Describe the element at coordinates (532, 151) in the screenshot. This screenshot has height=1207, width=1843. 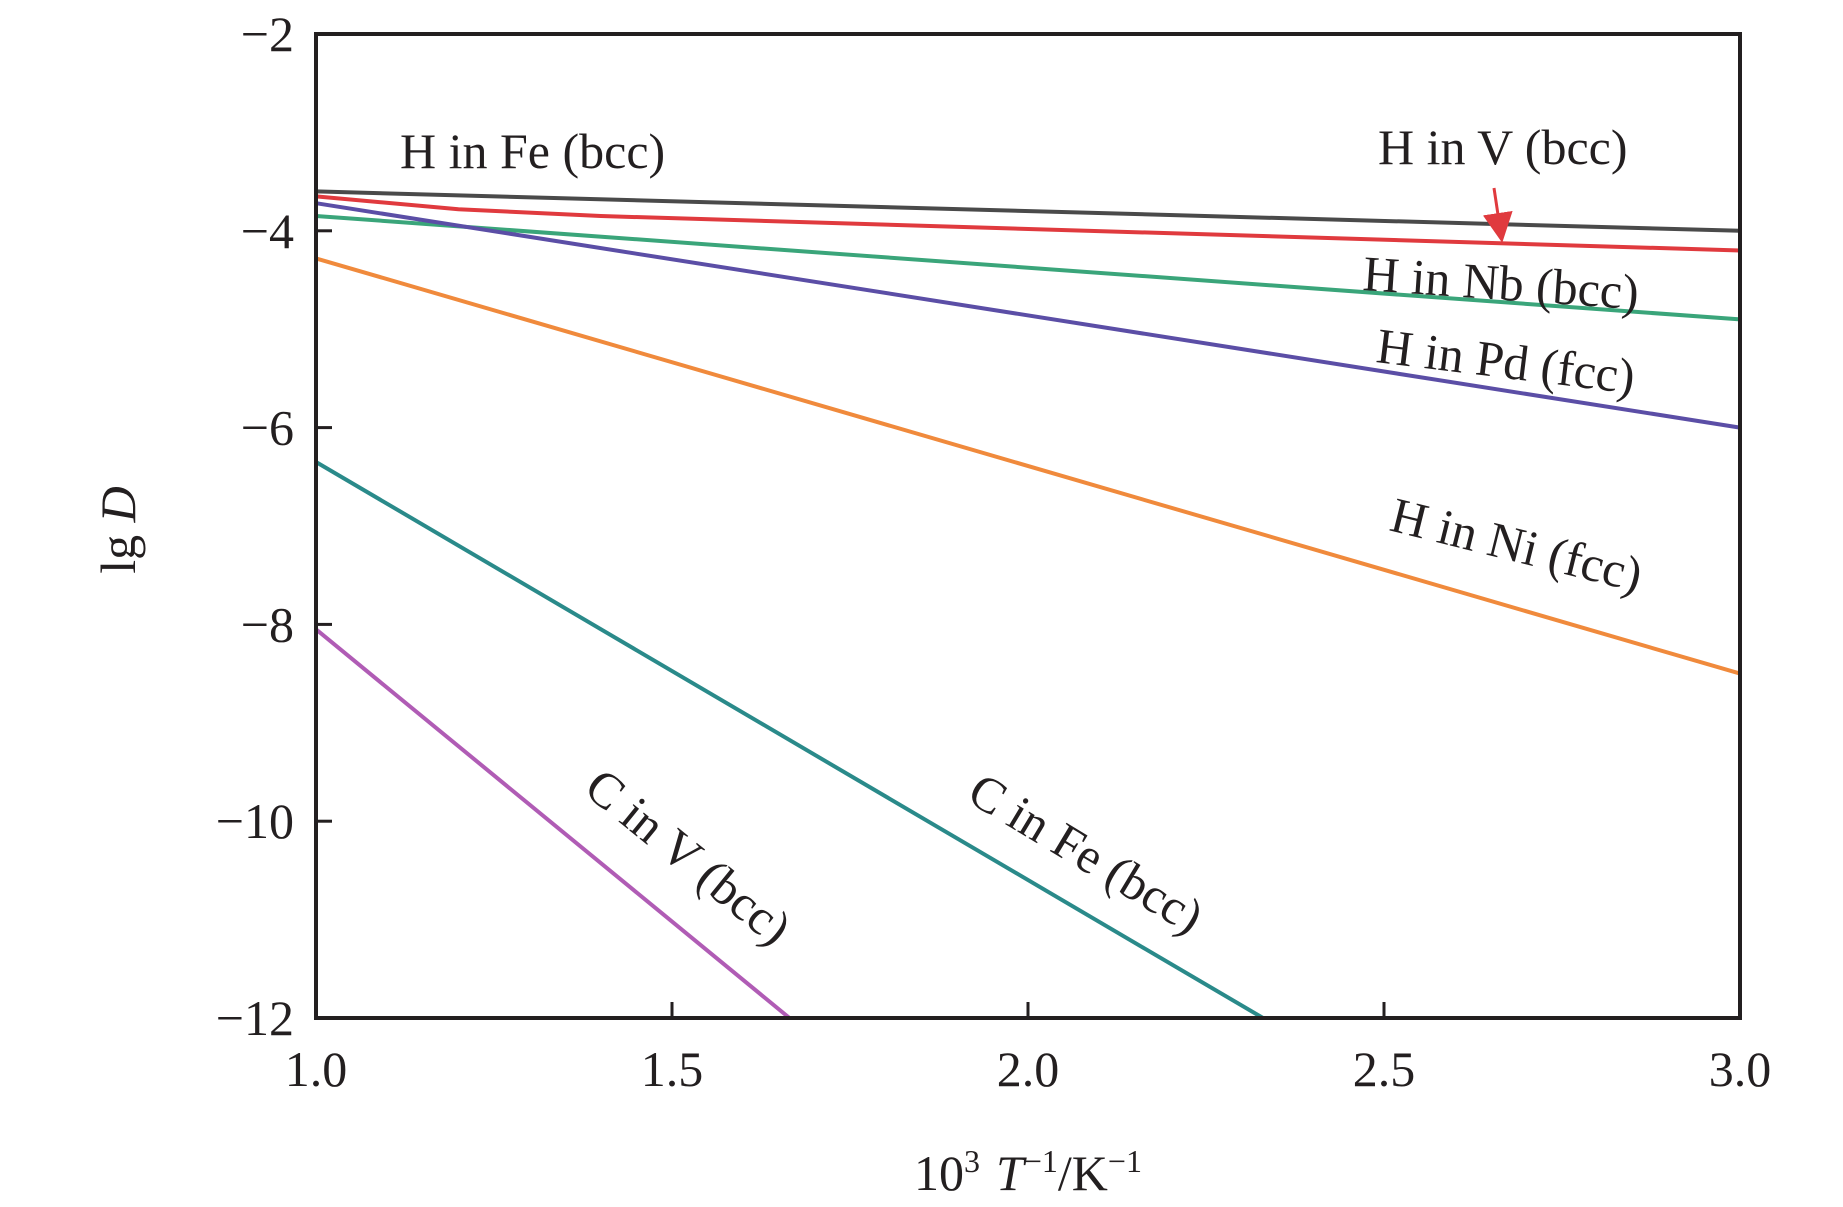
I see `series-label-0: H in Fe (bcc)` at that location.